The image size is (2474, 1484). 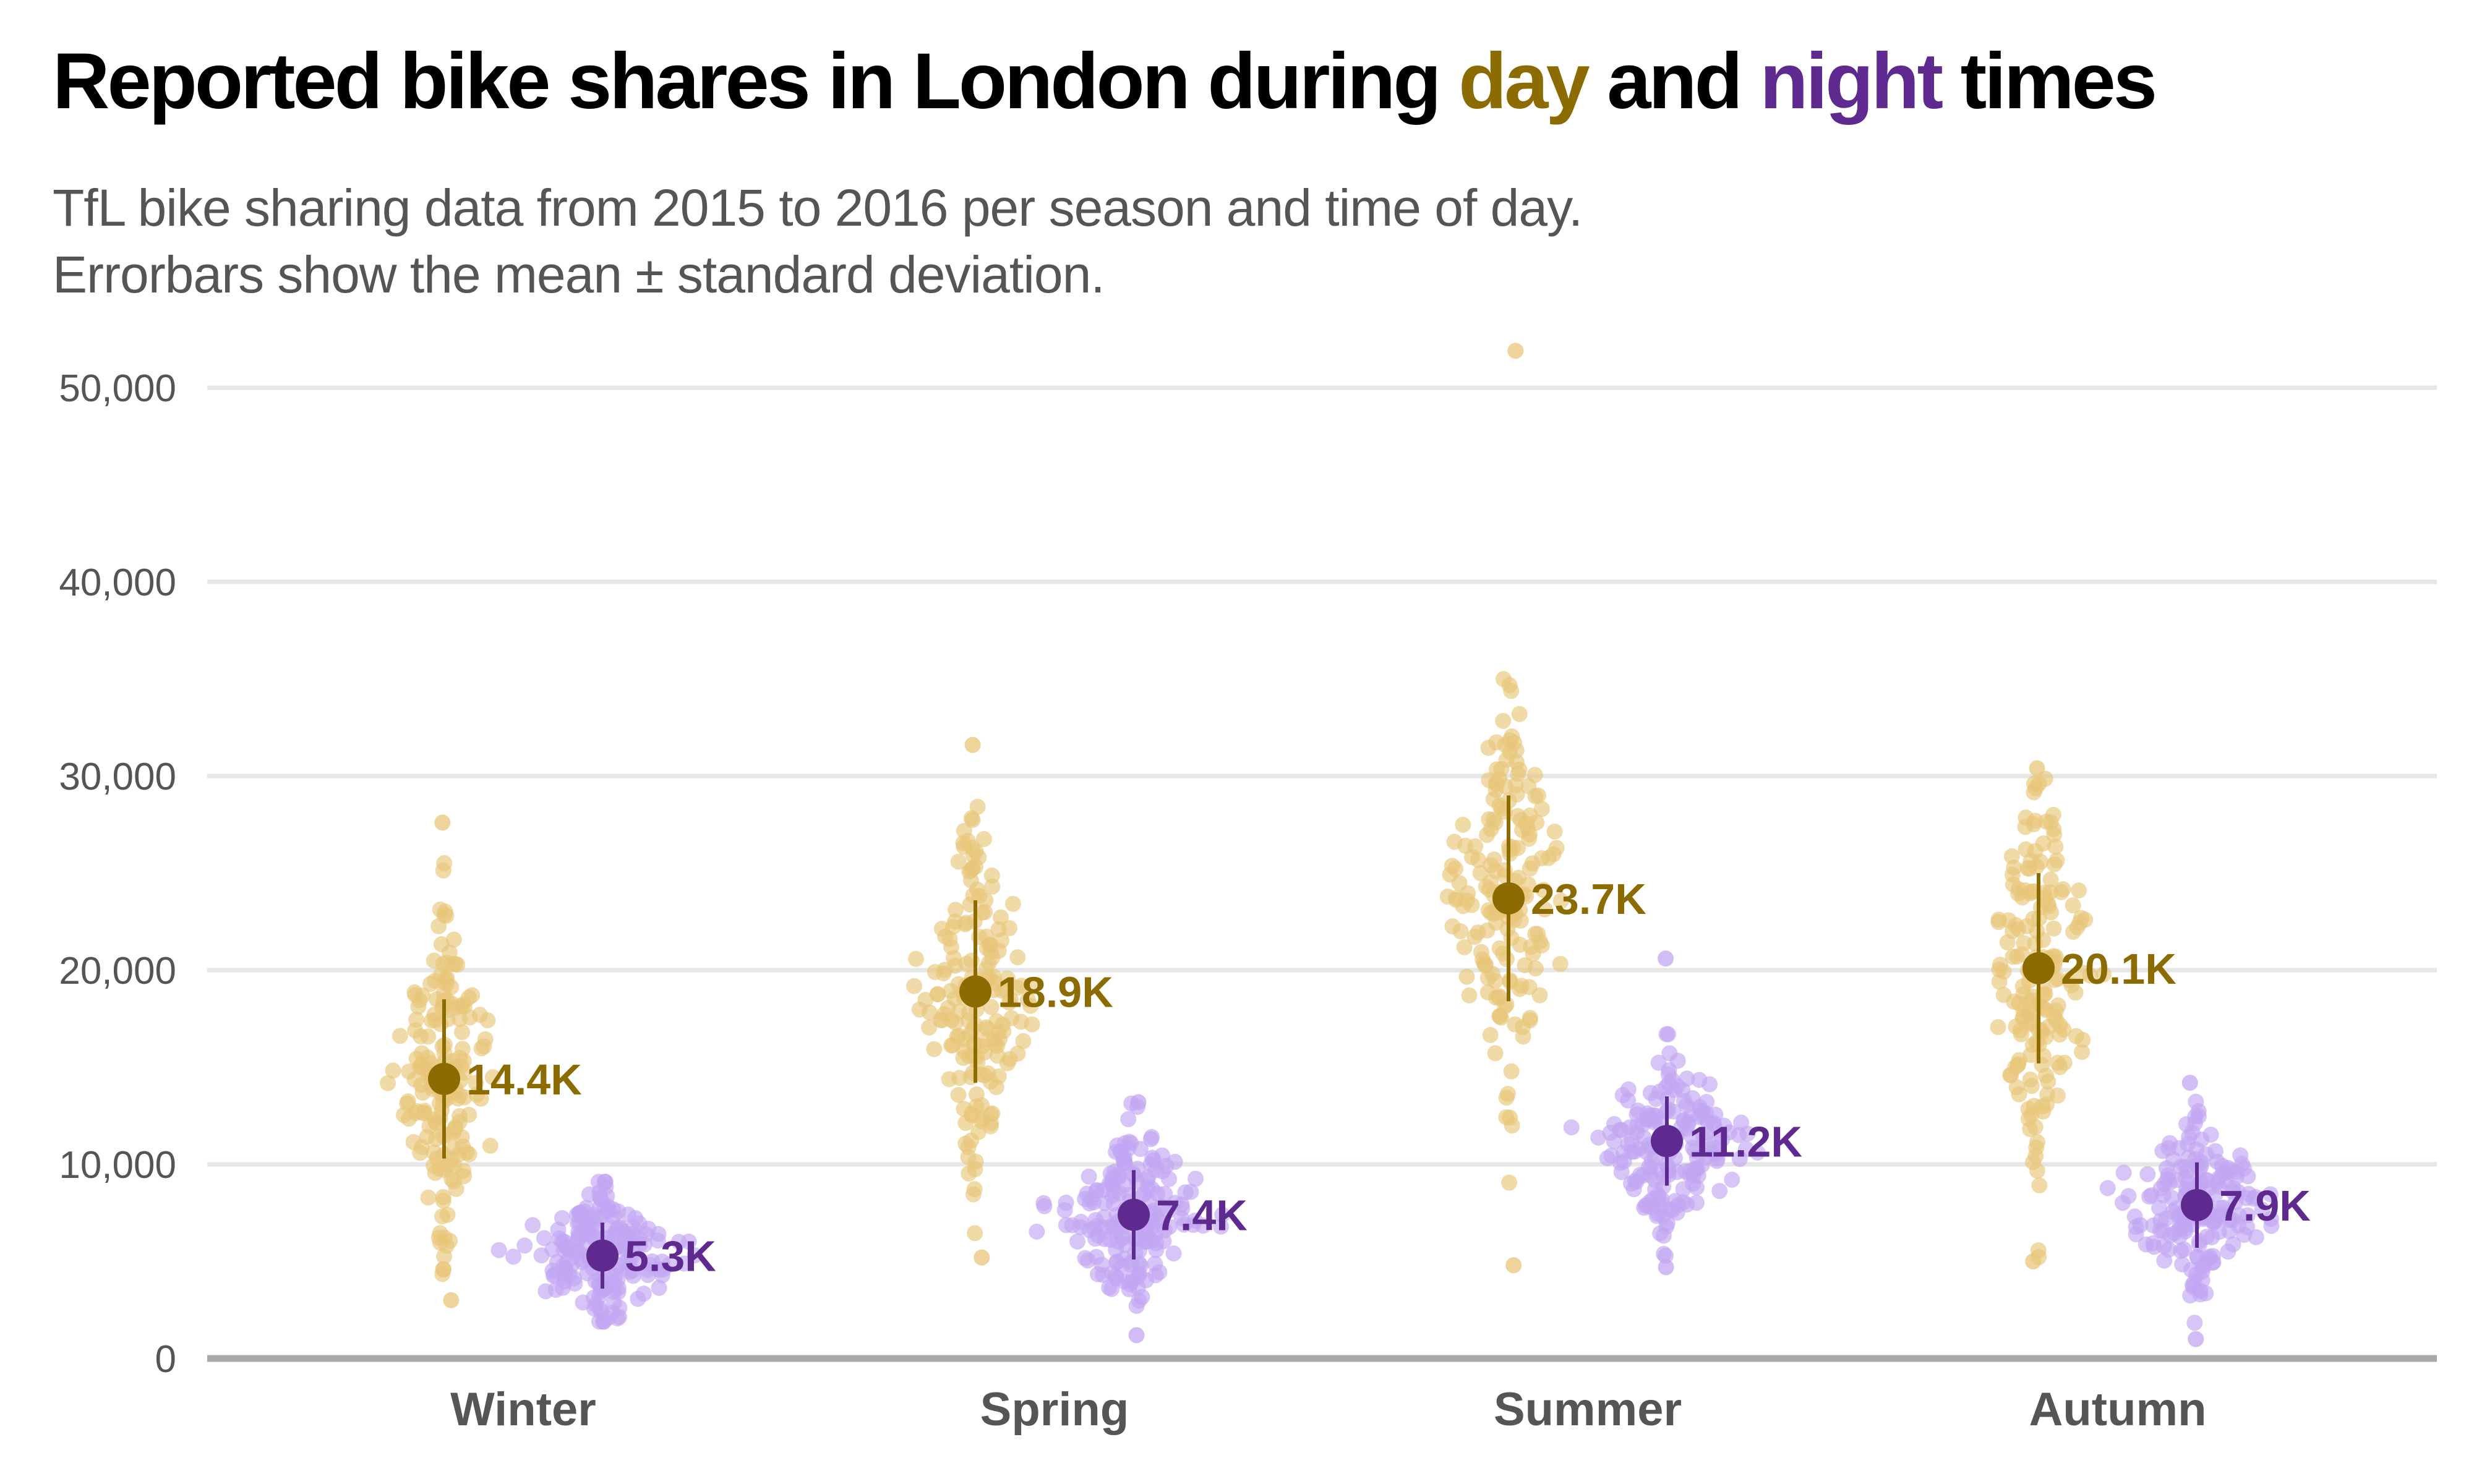 I want to click on x-category-label-winter: Winter, so click(x=523, y=1409).